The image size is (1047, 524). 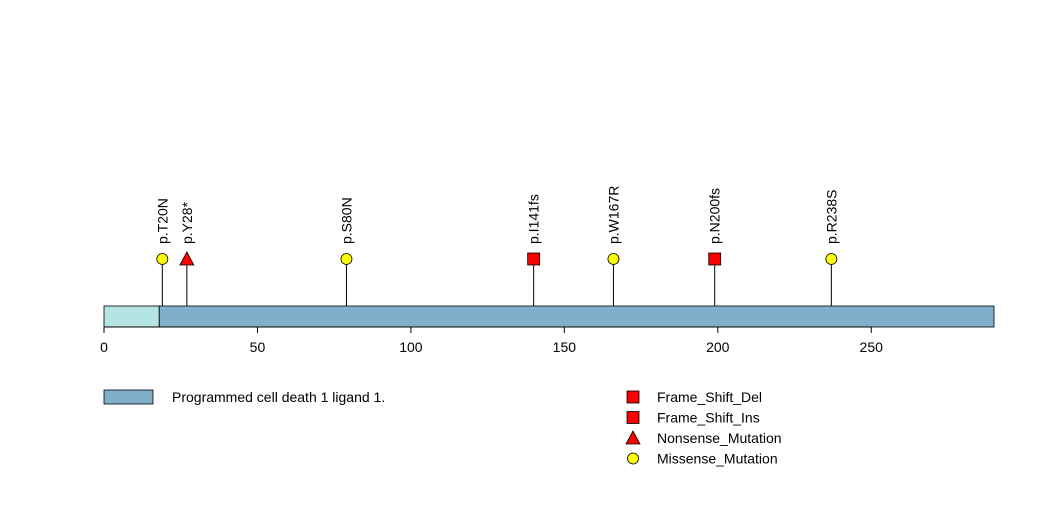 What do you see at coordinates (278, 397) in the screenshot?
I see `domain-legend-label: Programmed cell death 1 ligand 1.` at bounding box center [278, 397].